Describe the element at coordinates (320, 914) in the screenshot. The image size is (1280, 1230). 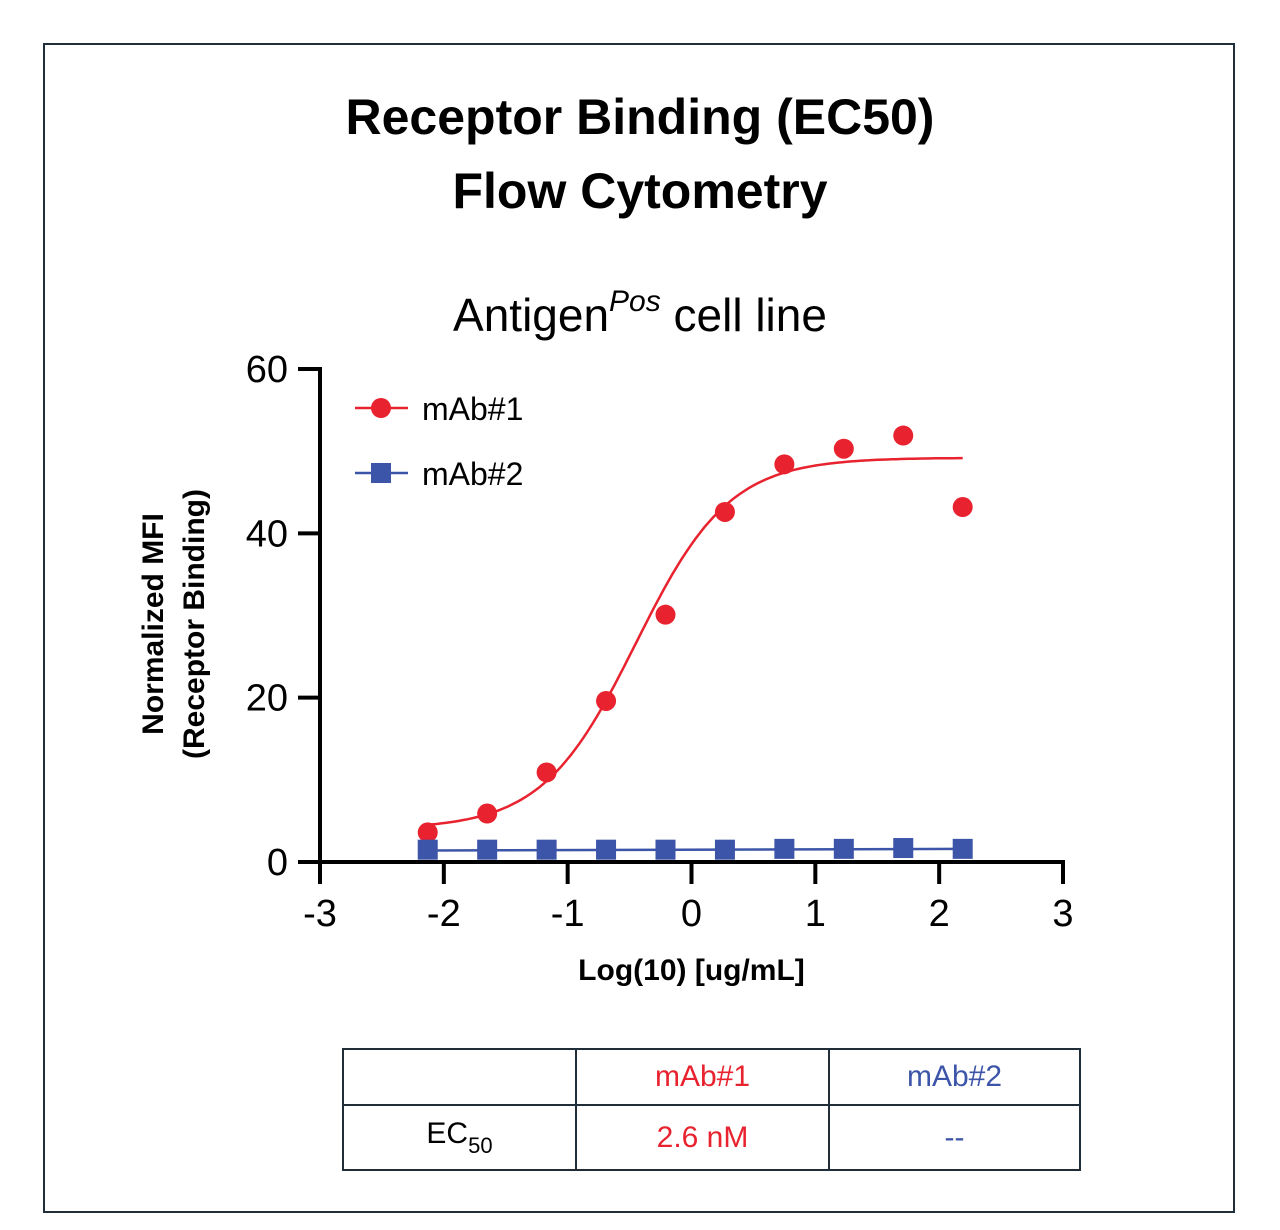
I see `x-tick-label: -3` at that location.